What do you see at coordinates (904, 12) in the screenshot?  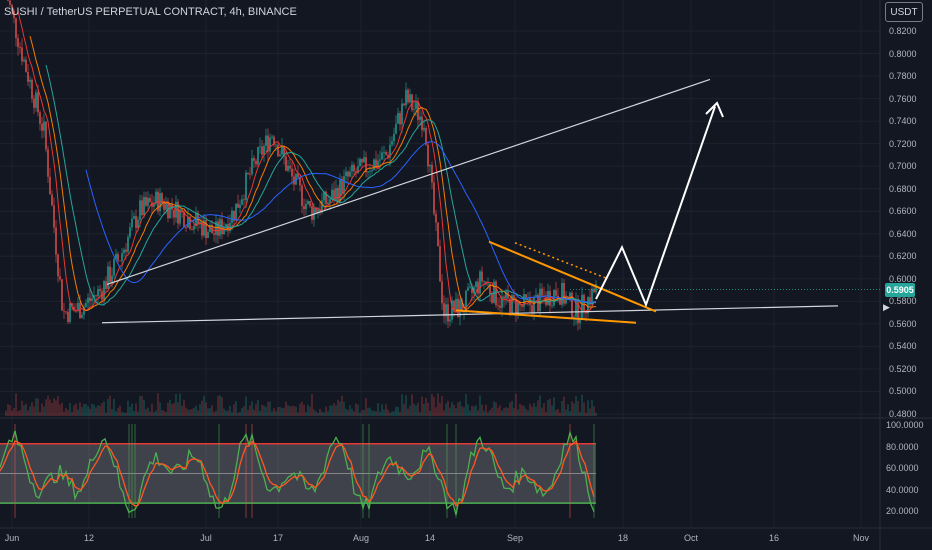 I see `currency-button: USDT` at bounding box center [904, 12].